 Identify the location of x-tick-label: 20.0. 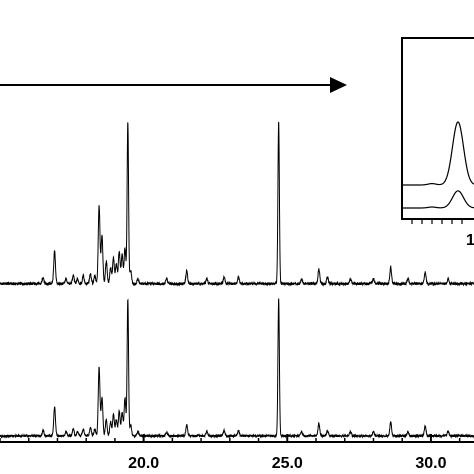
(143, 463).